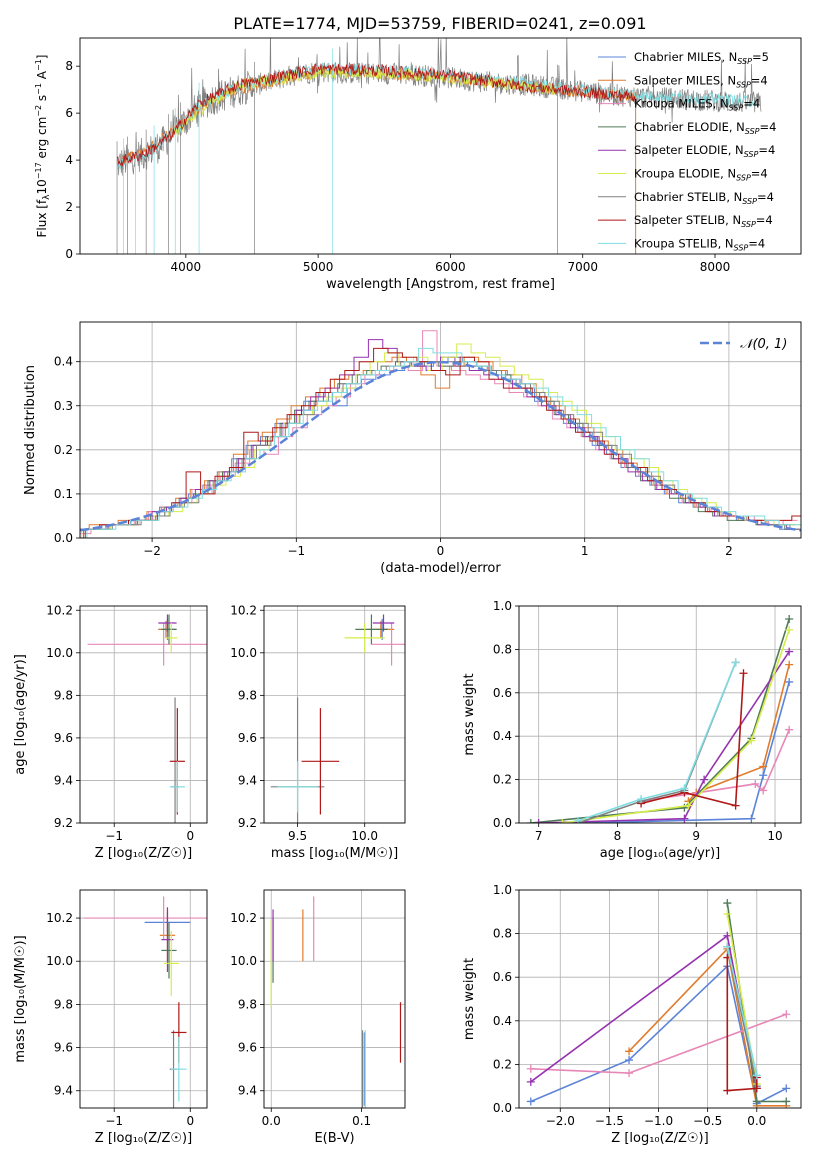  I want to click on x-tick-label: 4000, so click(186, 267).